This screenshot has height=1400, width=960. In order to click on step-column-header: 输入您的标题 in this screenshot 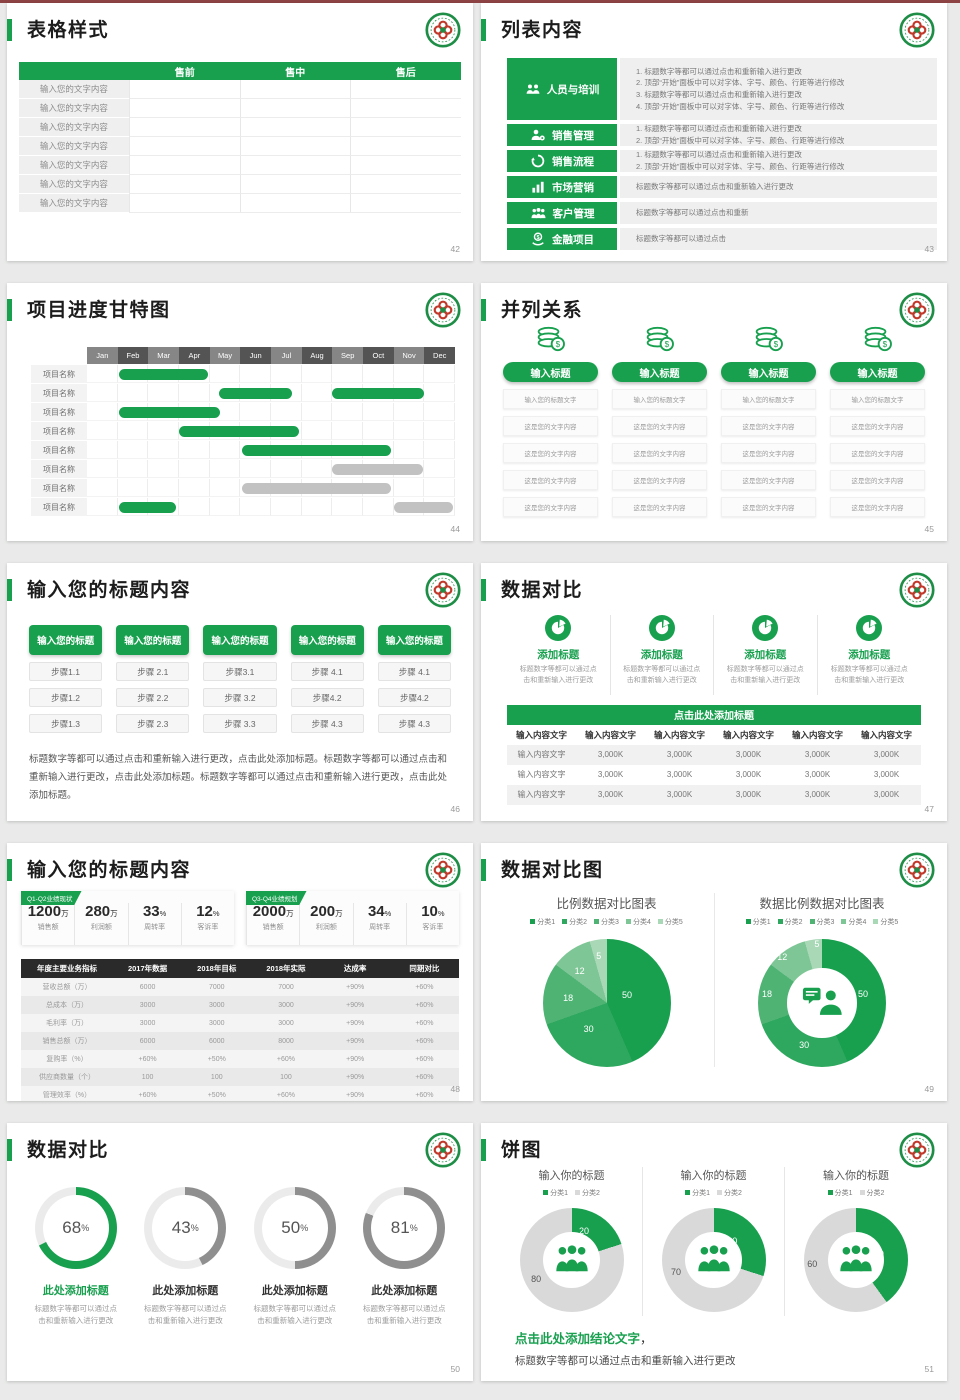, I will do `click(414, 640)`.